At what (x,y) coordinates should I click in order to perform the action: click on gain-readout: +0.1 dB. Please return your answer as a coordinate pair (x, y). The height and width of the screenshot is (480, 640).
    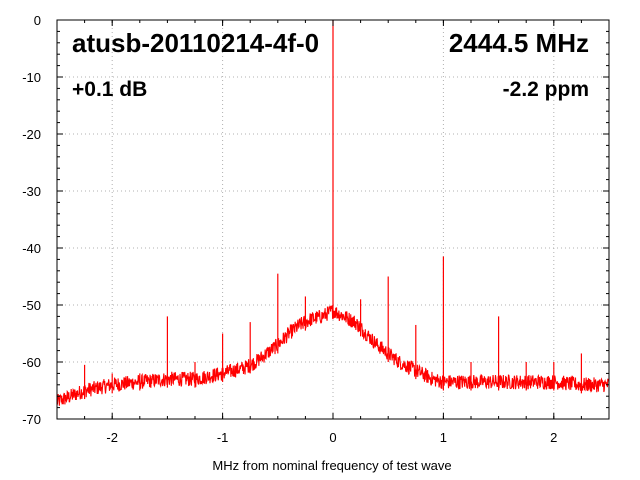
    Looking at the image, I should click on (109, 89).